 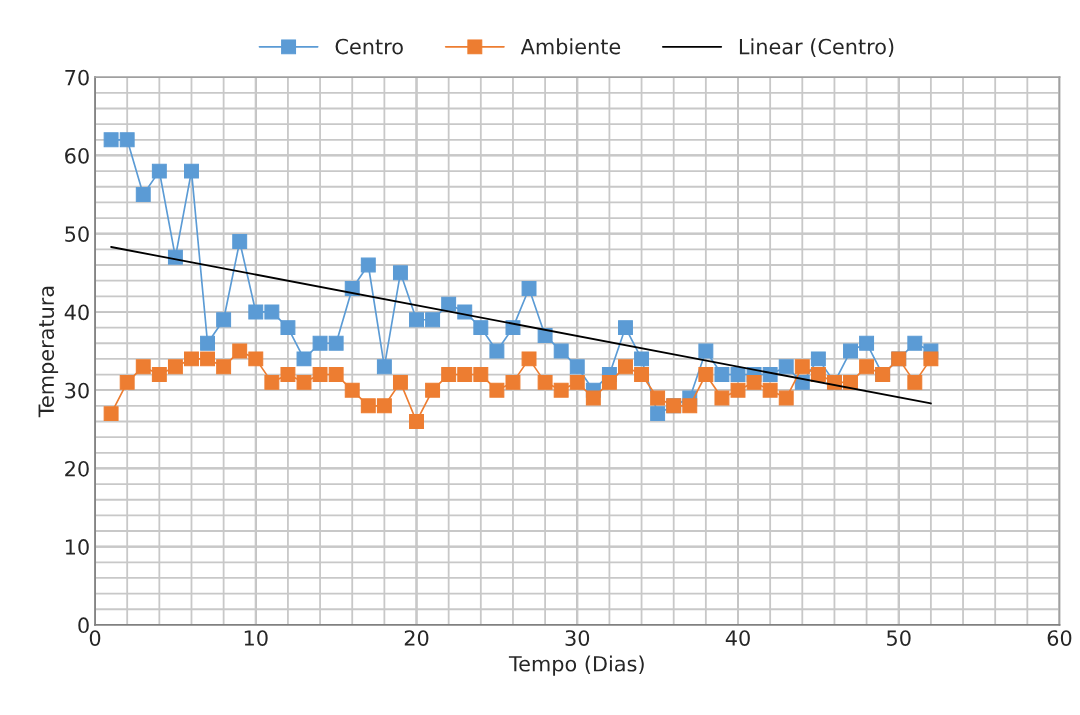 I want to click on legend-label: Ambiente, so click(x=570, y=46).